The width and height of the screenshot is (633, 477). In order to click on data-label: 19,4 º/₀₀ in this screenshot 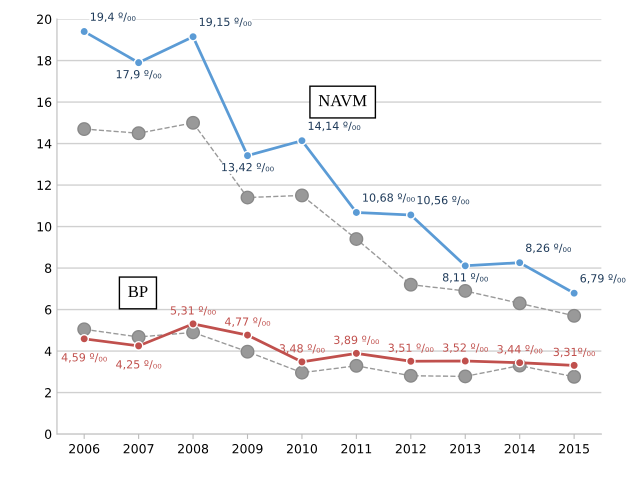, I will do `click(113, 17)`.